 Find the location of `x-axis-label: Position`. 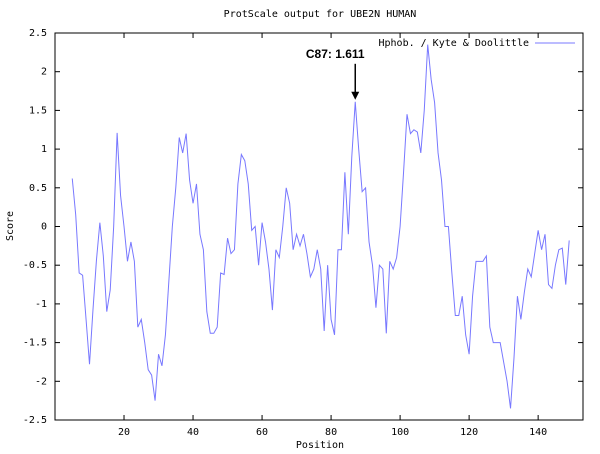

x-axis-label: Position is located at coordinates (320, 445).